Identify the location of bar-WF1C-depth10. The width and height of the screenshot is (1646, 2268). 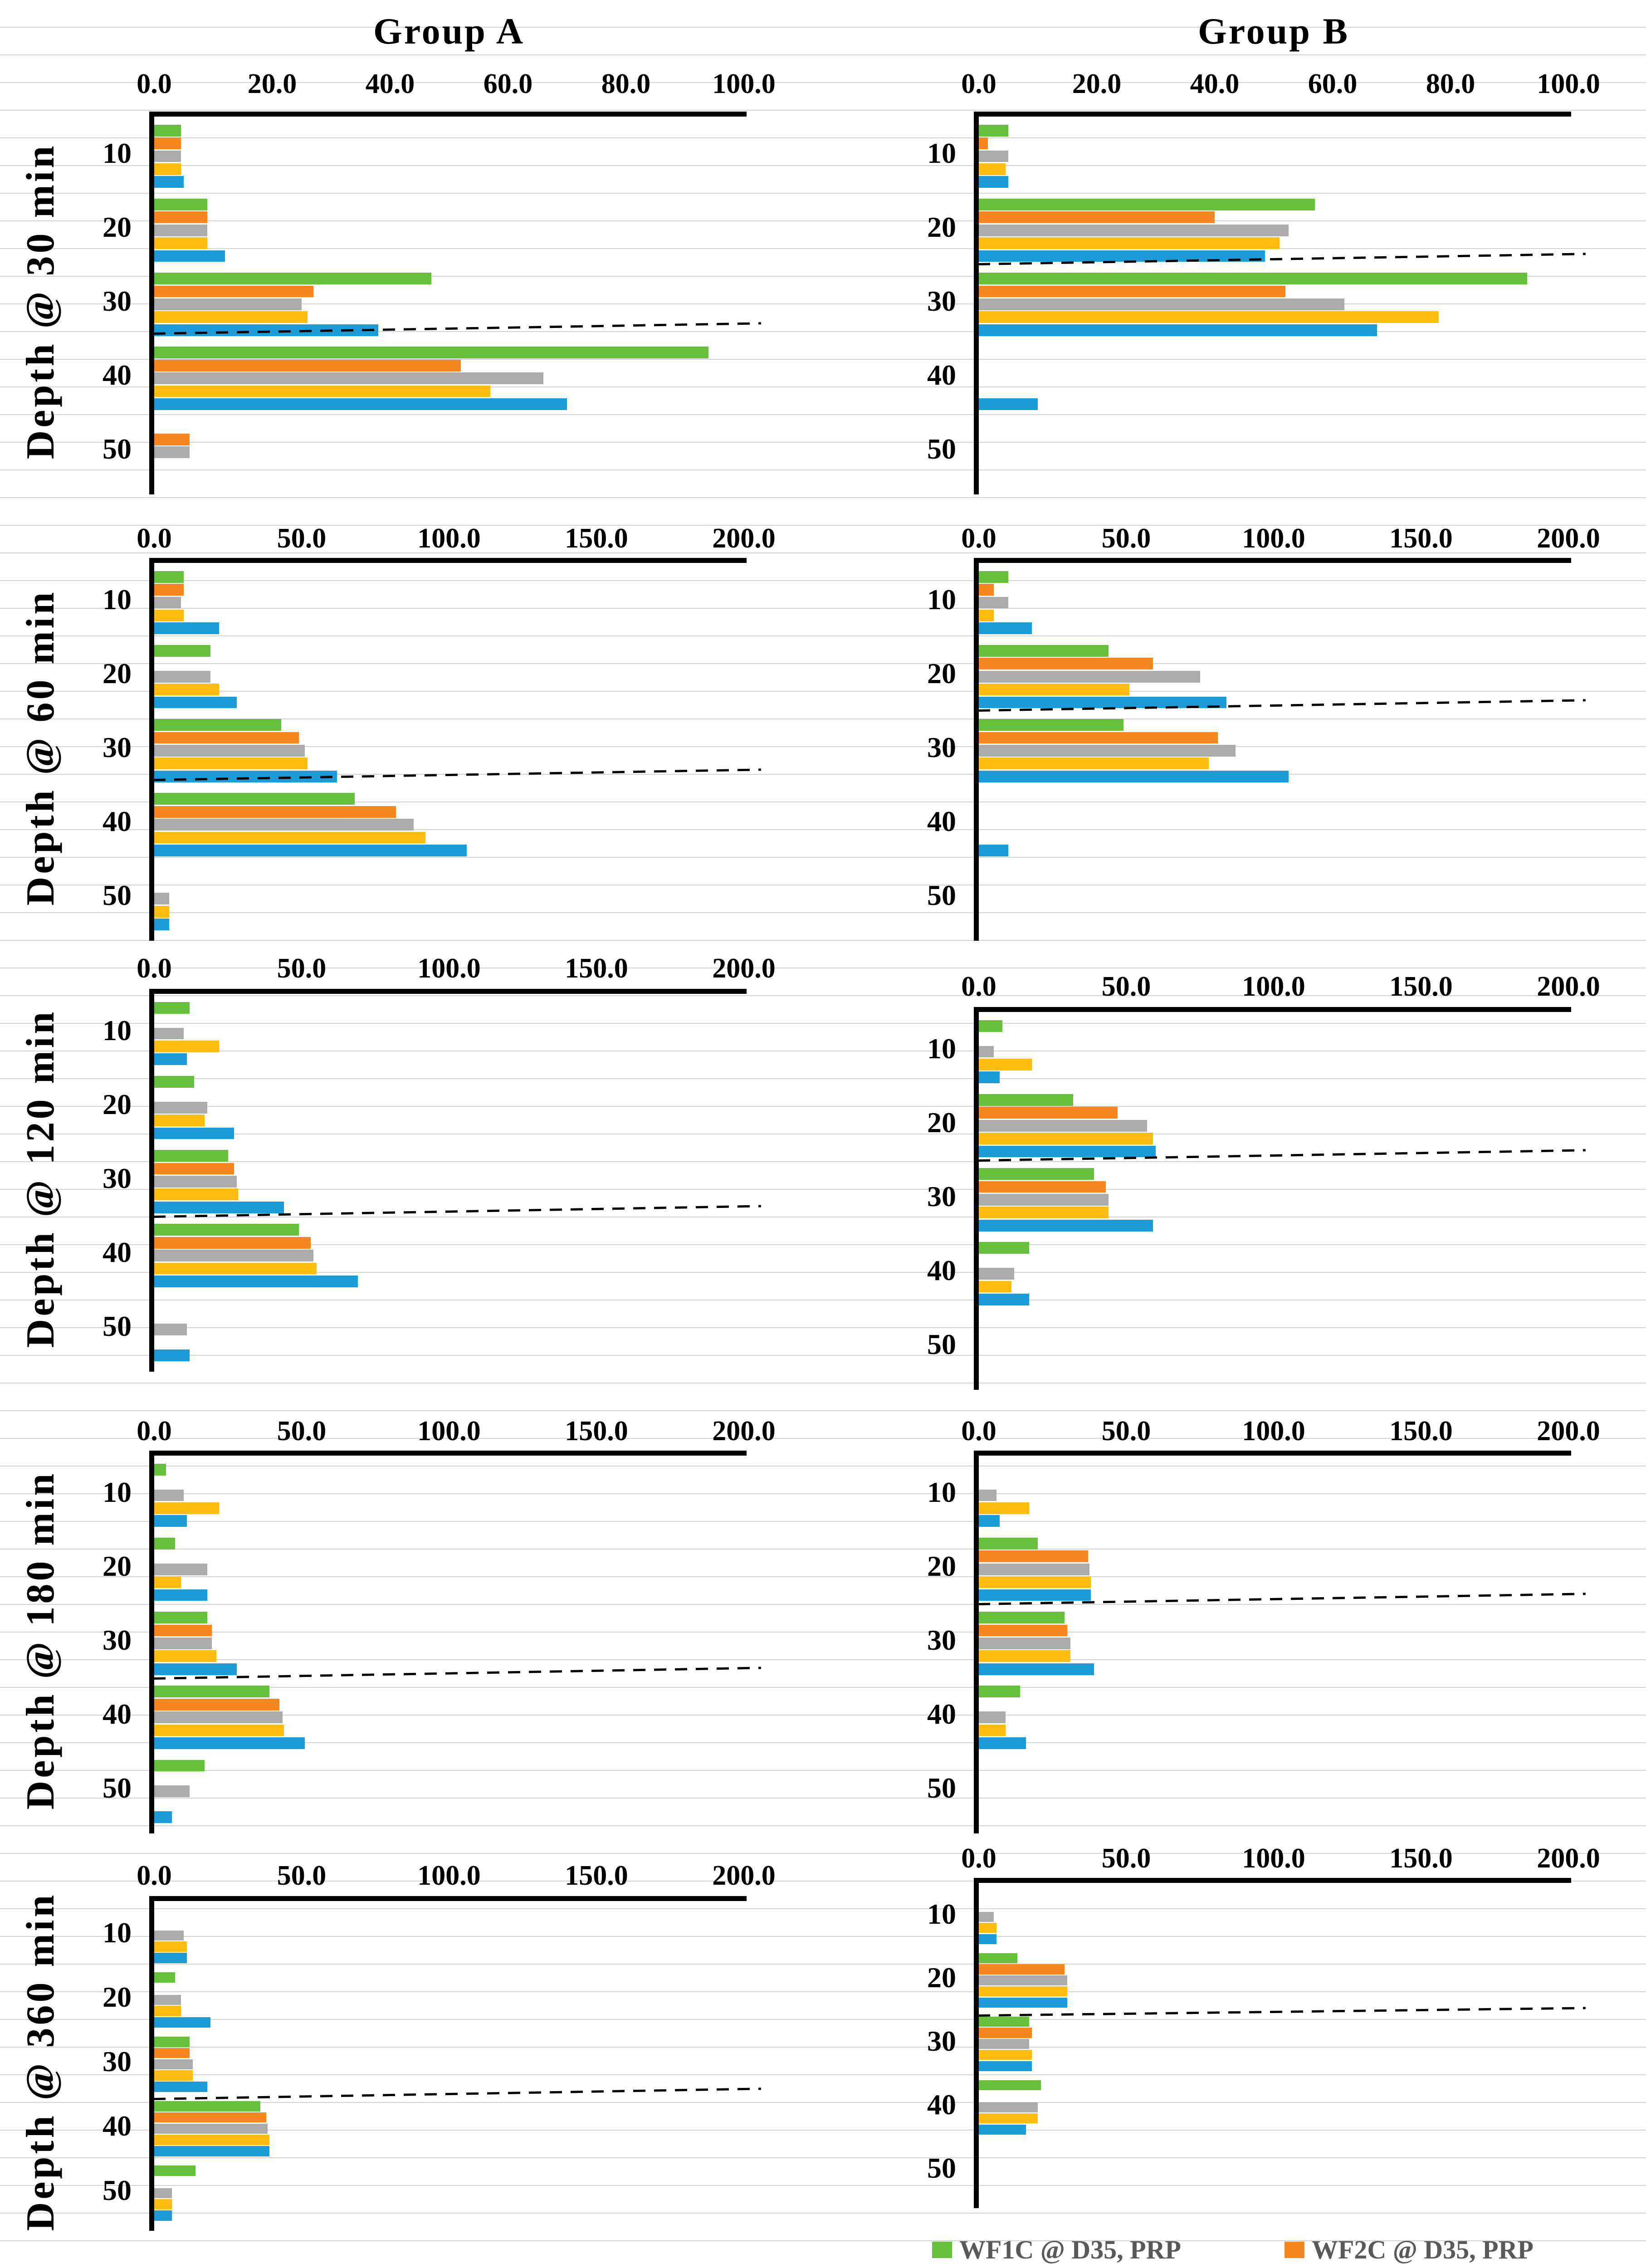
(172, 1008).